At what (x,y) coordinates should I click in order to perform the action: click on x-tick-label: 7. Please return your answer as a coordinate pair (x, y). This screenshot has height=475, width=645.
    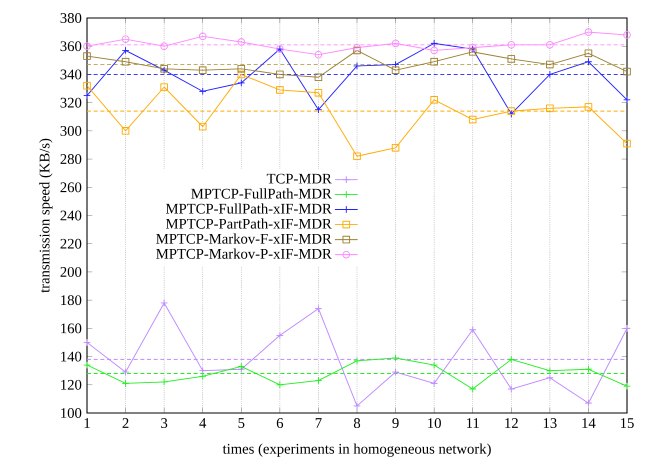
    Looking at the image, I should click on (319, 423).